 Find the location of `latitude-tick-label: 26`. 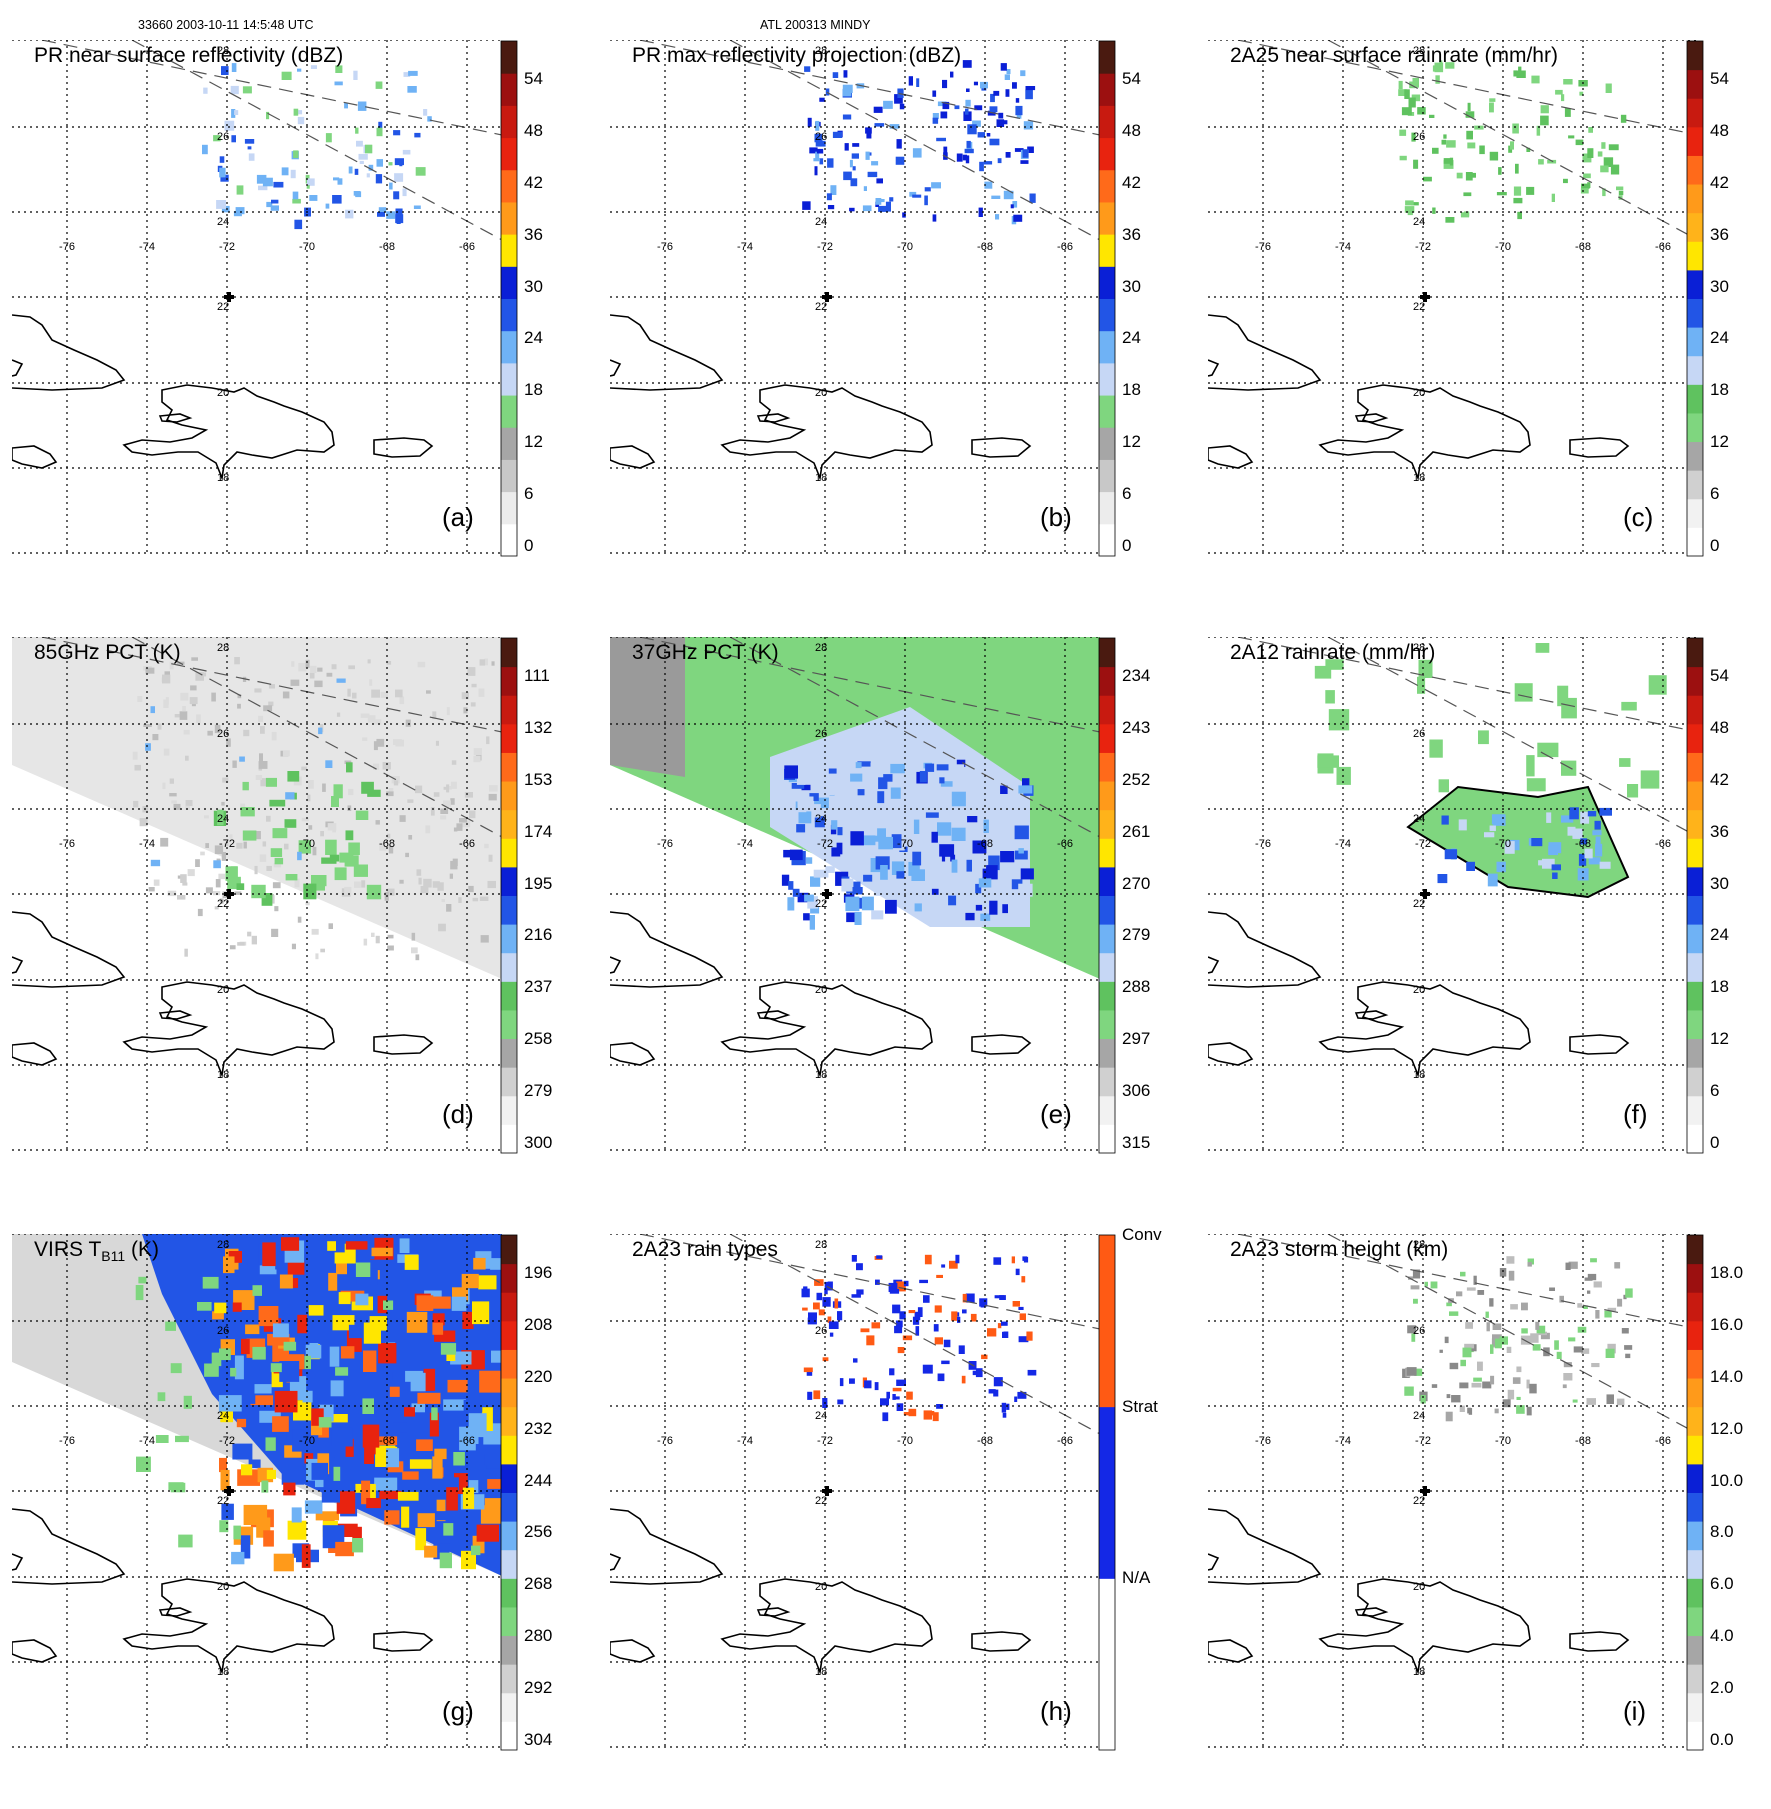

latitude-tick-label: 26 is located at coordinates (1419, 734).